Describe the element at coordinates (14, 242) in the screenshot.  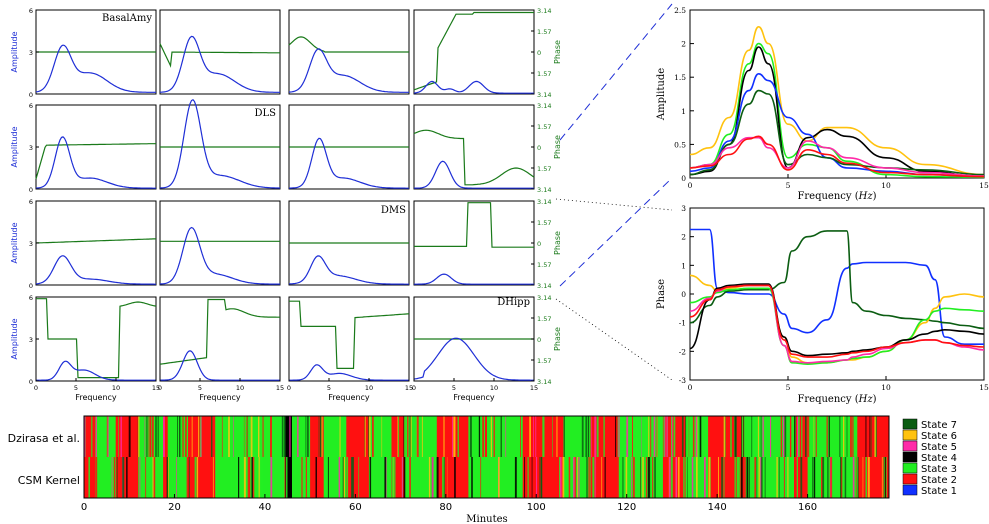
I see `amplitude-axis-label: Amplitude` at that location.